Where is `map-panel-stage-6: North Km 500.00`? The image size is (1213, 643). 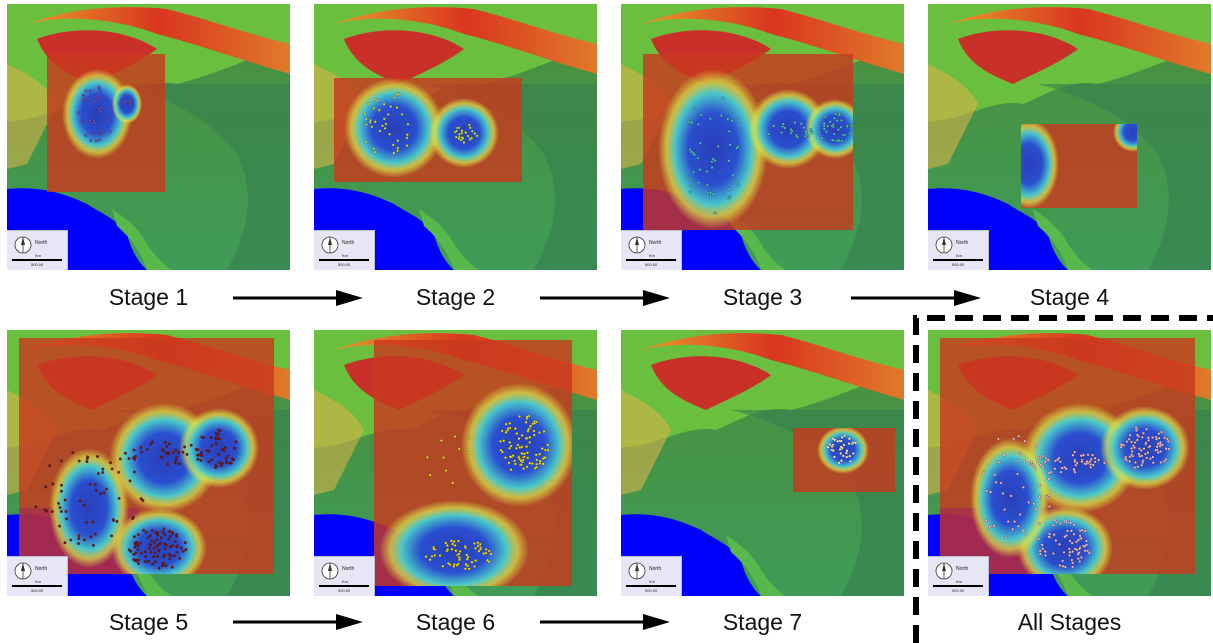
map-panel-stage-6: North Km 500.00 is located at coordinates (455, 463).